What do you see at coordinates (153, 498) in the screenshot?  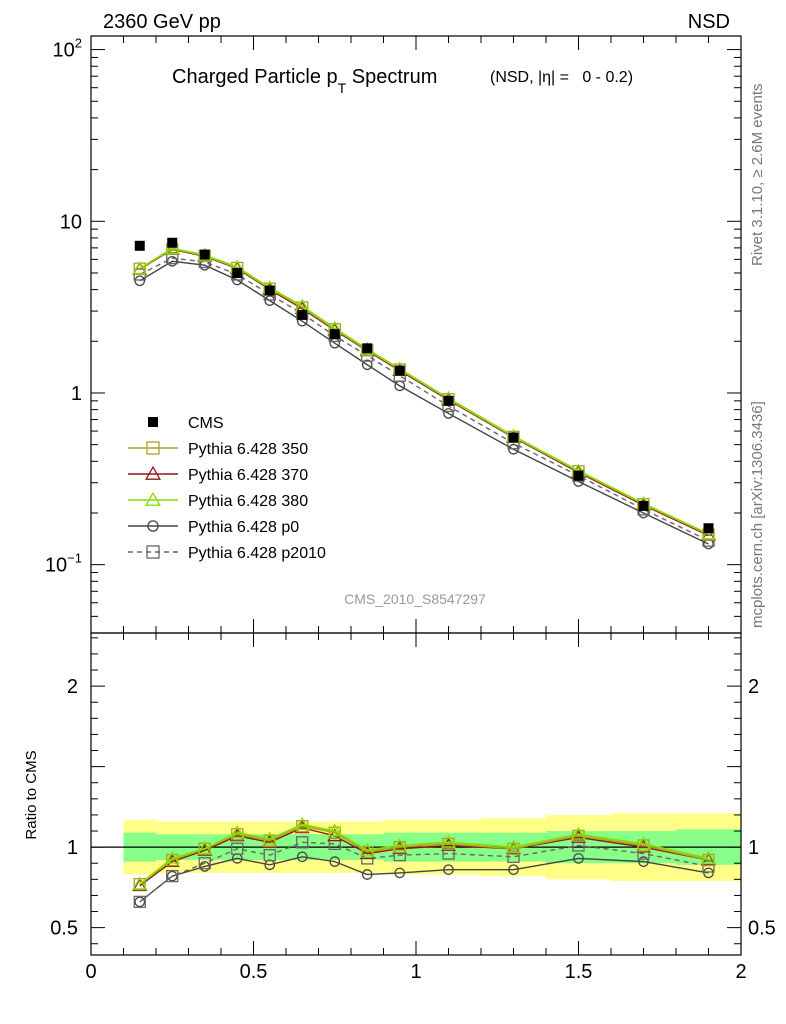 I see `legend-marker-p380` at bounding box center [153, 498].